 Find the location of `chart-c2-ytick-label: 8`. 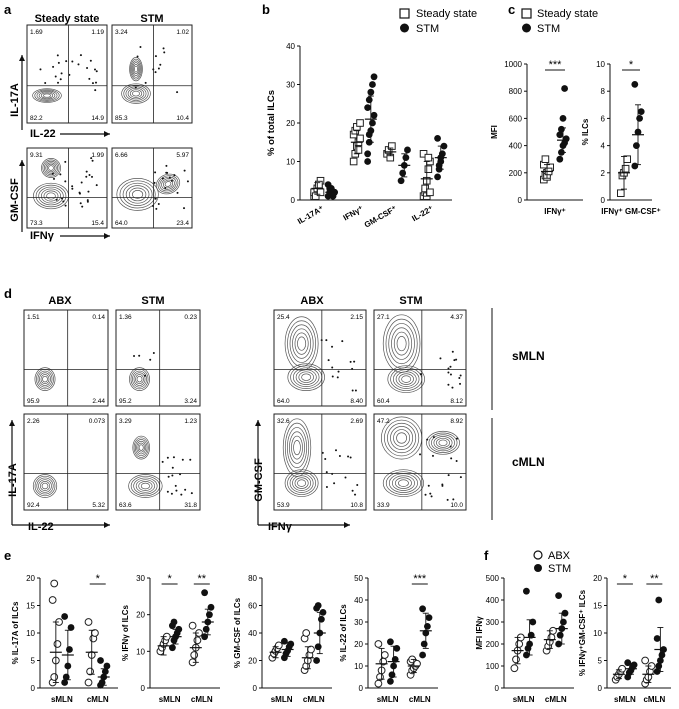

chart-c2-ytick-label: 8 is located at coordinates (603, 91).